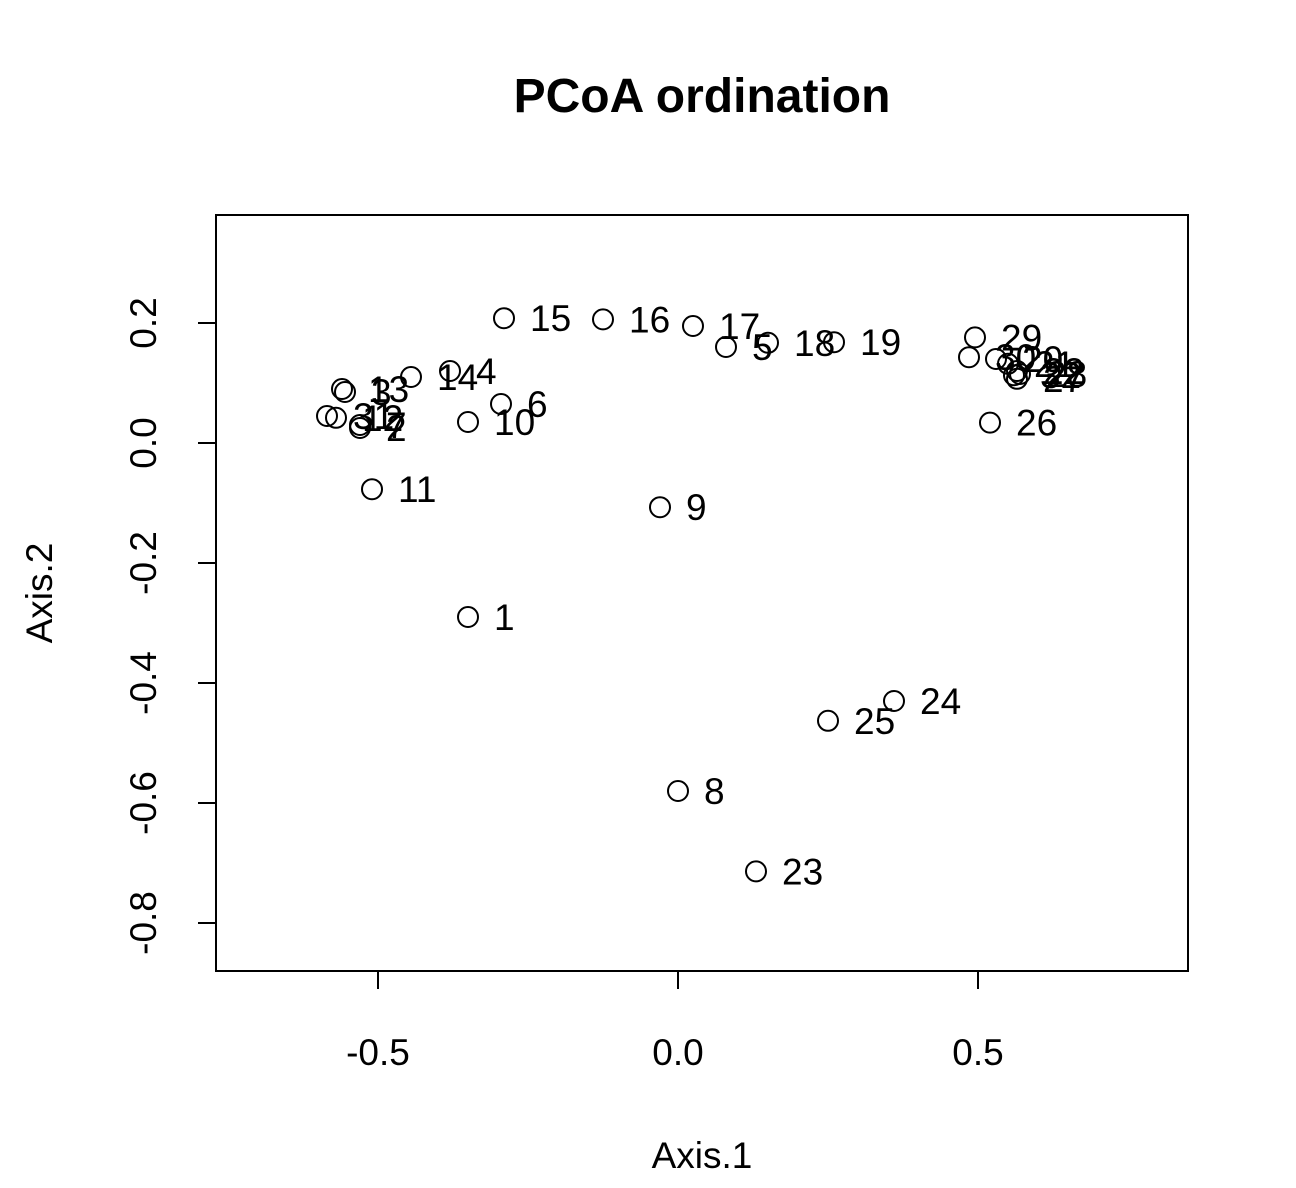  Describe the element at coordinates (874, 721) in the screenshot. I see `point-label: 25` at that location.